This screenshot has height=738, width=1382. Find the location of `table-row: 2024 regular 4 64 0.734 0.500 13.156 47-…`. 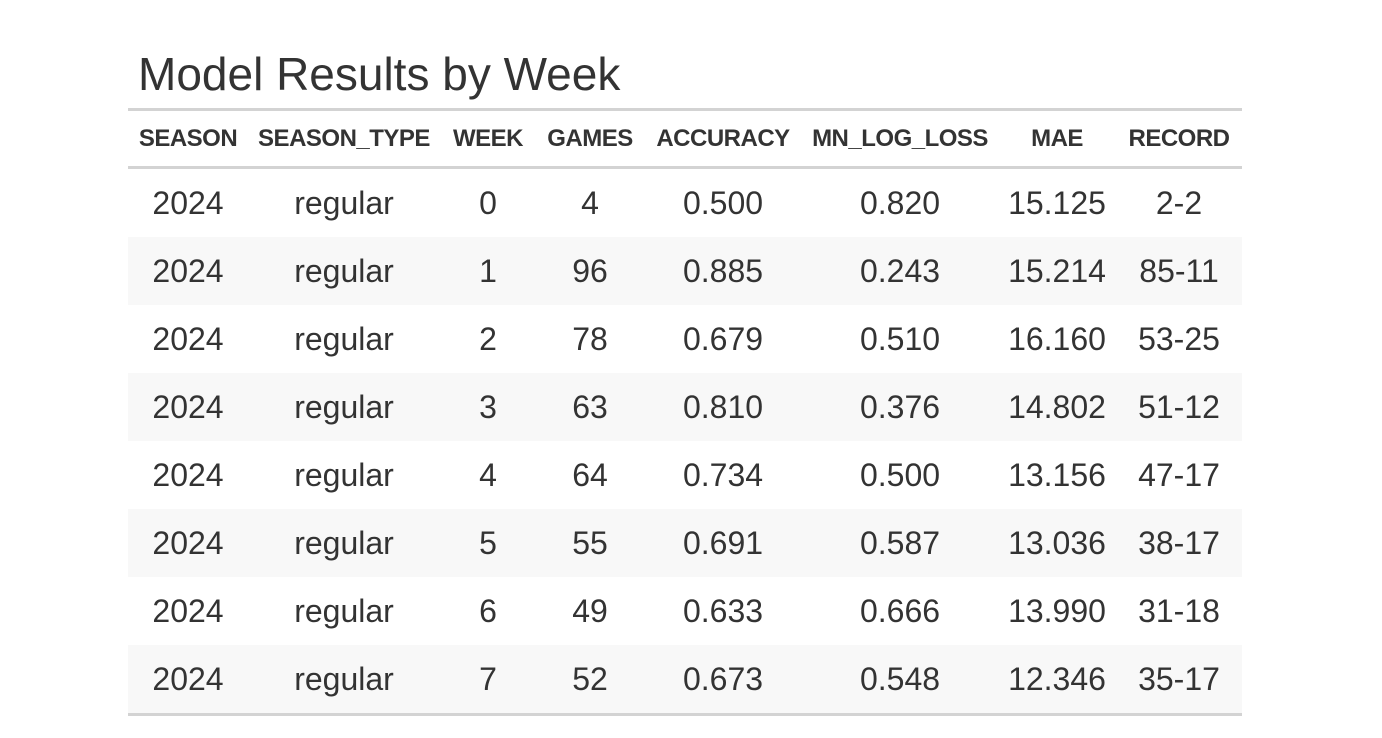

table-row: 2024 regular 4 64 0.734 0.500 13.156 47-… is located at coordinates (685, 475).